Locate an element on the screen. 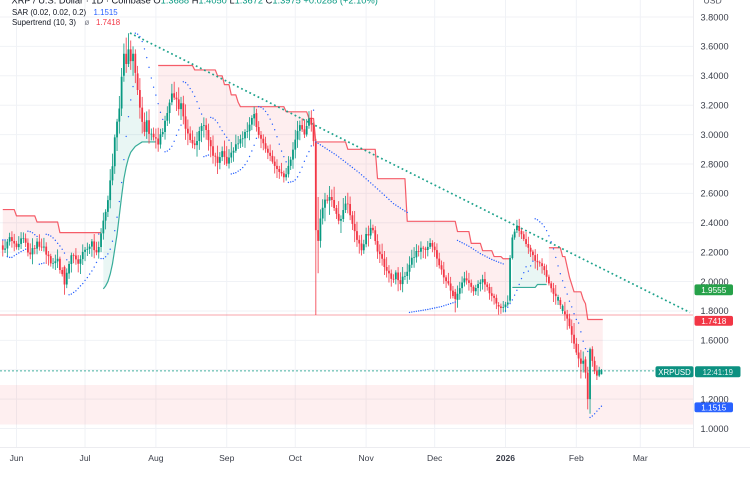 The height and width of the screenshot is (480, 750). svg-text: 2.2000 is located at coordinates (715, 252).